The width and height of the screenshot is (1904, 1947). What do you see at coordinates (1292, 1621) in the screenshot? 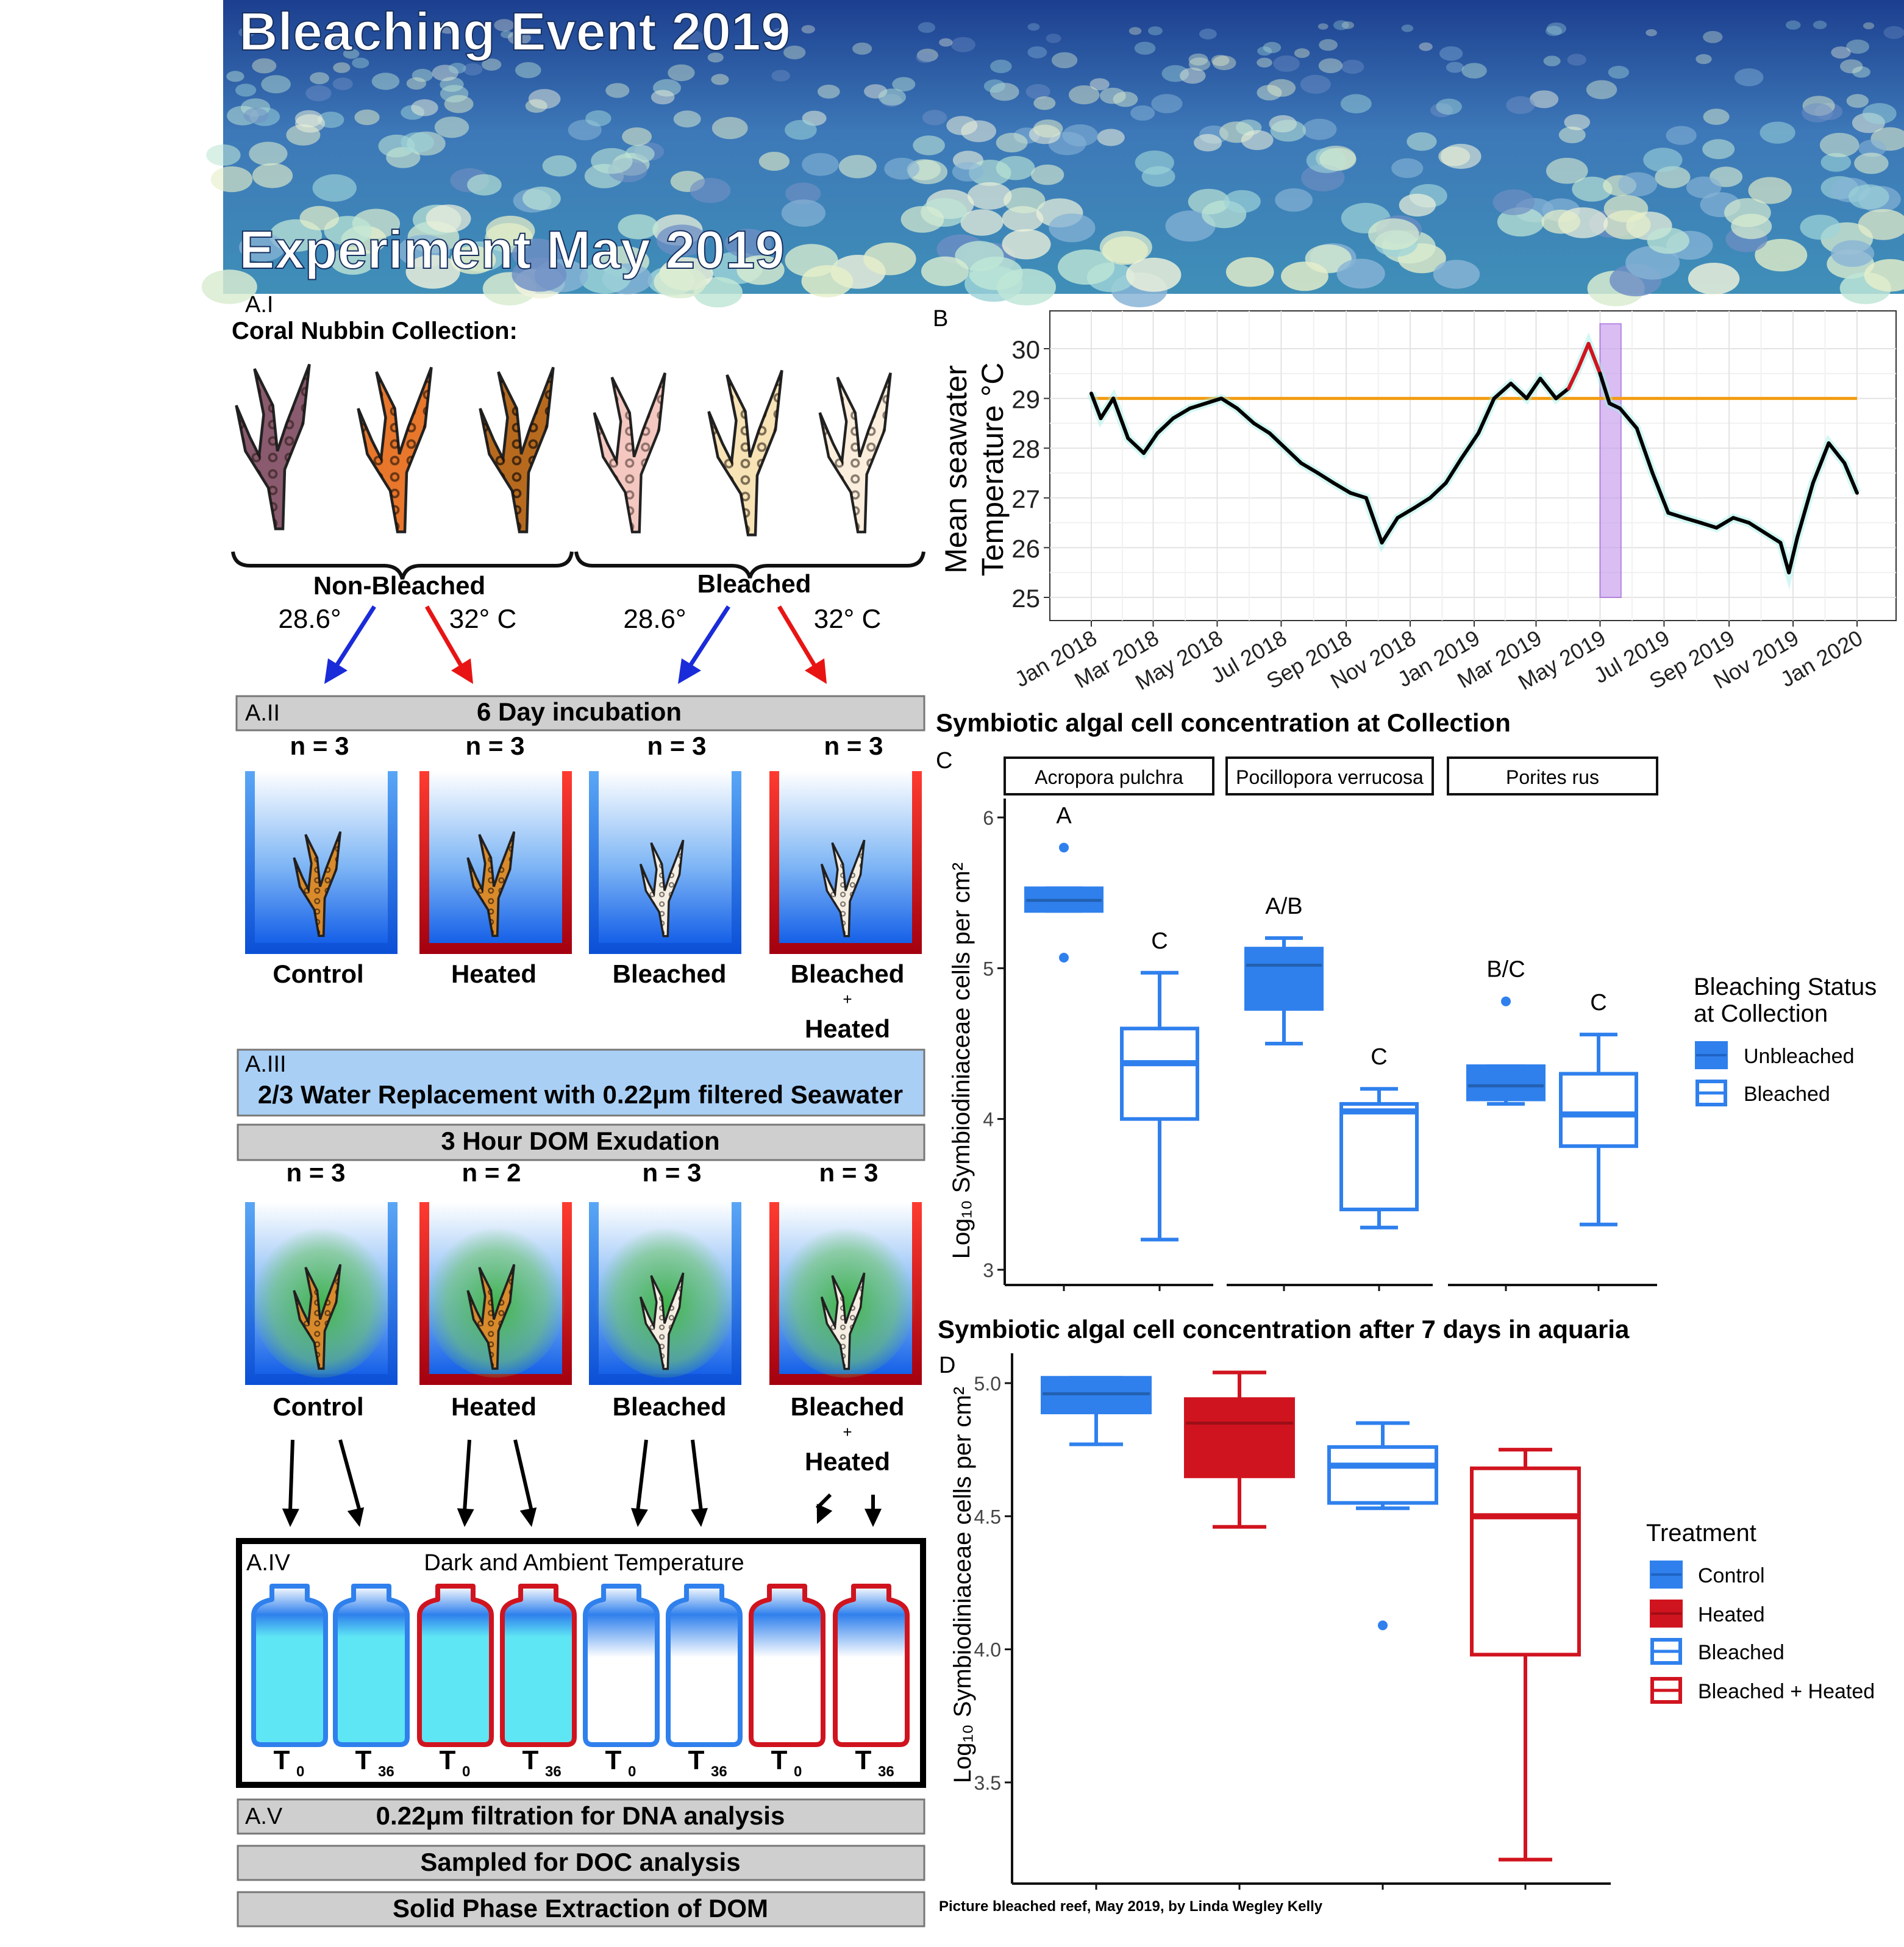
I see `panel-d-axes: 3.5 4.0 4.5 5.0` at bounding box center [1292, 1621].